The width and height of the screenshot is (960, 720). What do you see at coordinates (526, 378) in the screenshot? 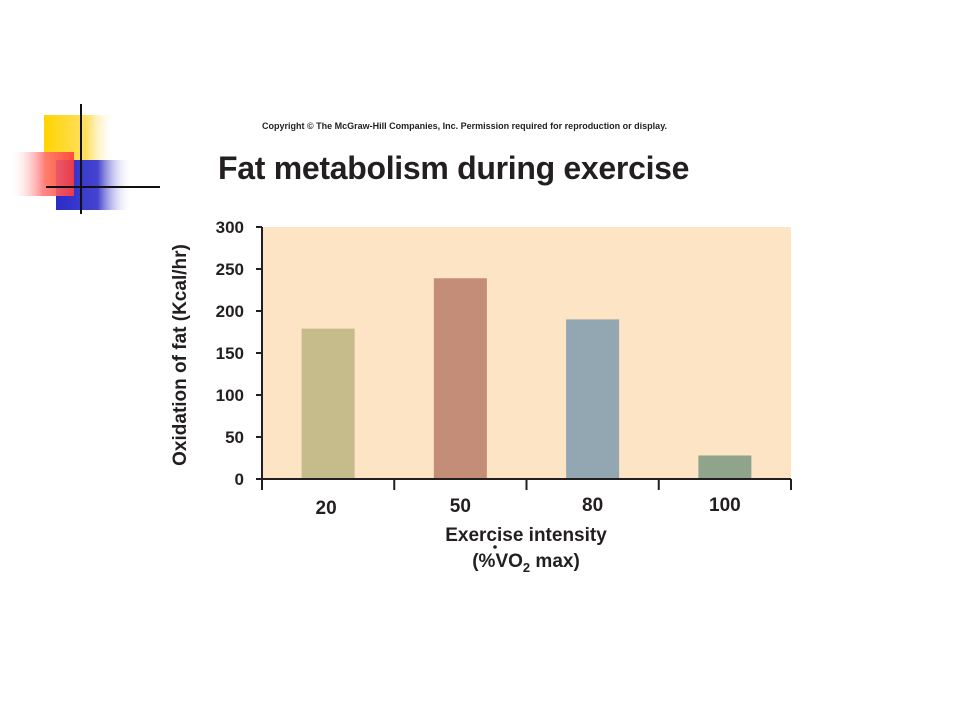
I see `bar-series` at bounding box center [526, 378].